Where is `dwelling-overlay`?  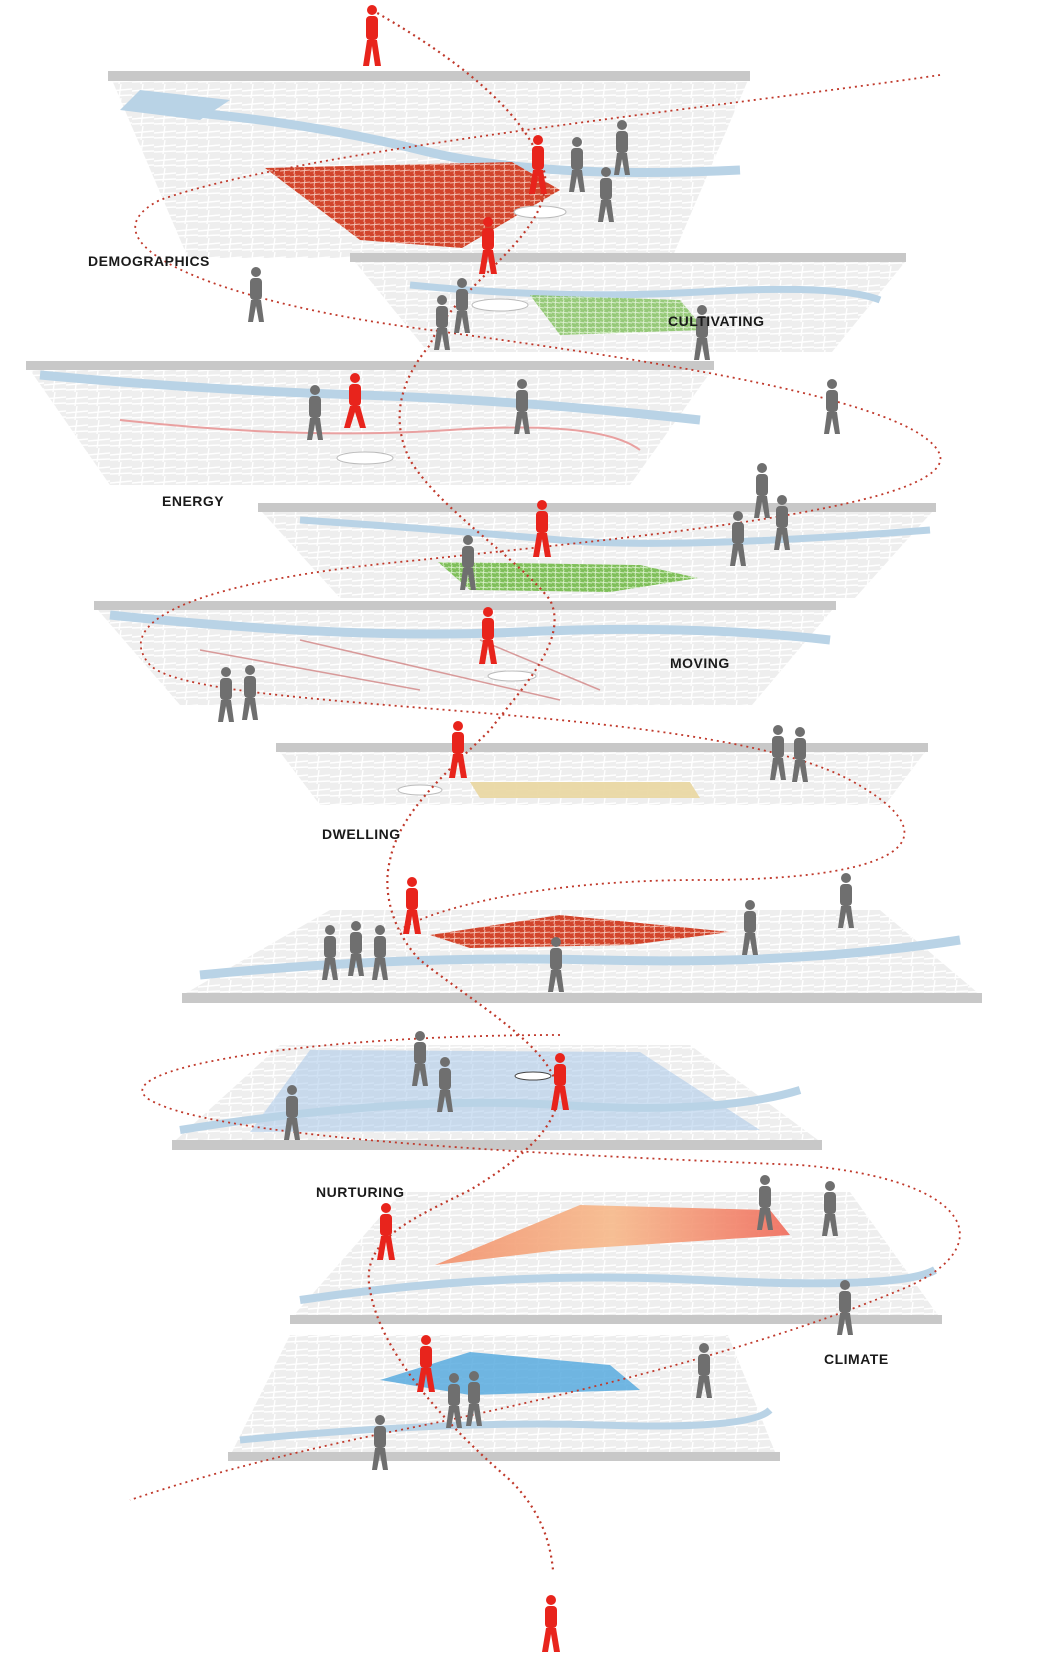 dwelling-overlay is located at coordinates (585, 790).